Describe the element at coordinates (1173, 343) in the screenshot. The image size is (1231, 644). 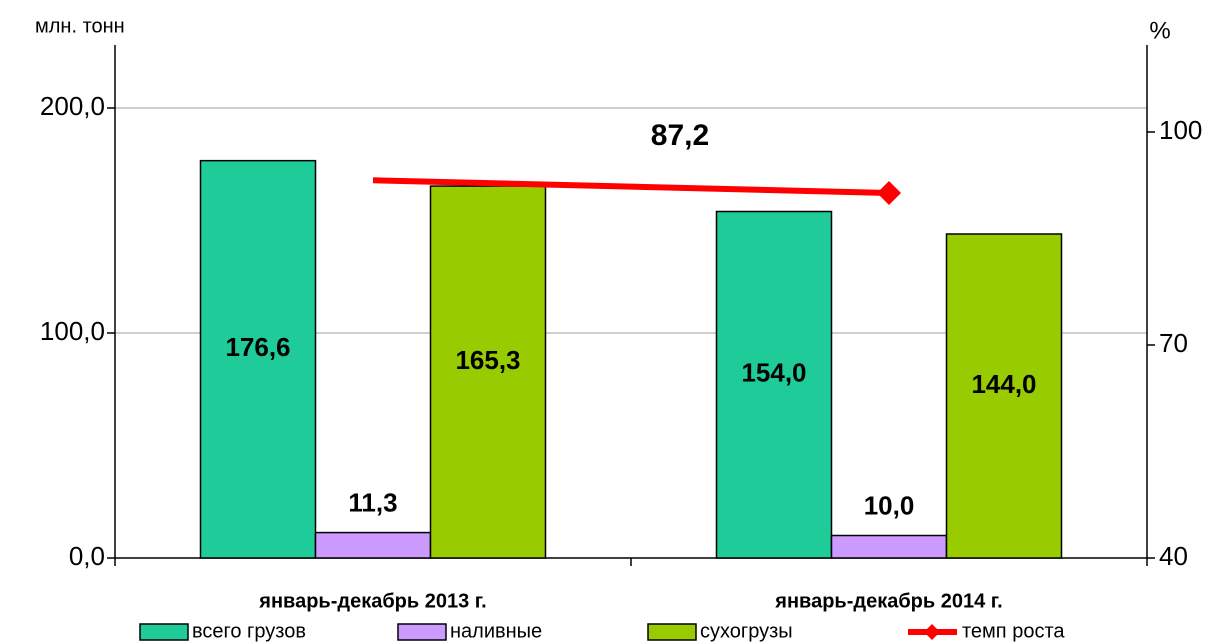
I see `y2-tick-label: 70` at that location.